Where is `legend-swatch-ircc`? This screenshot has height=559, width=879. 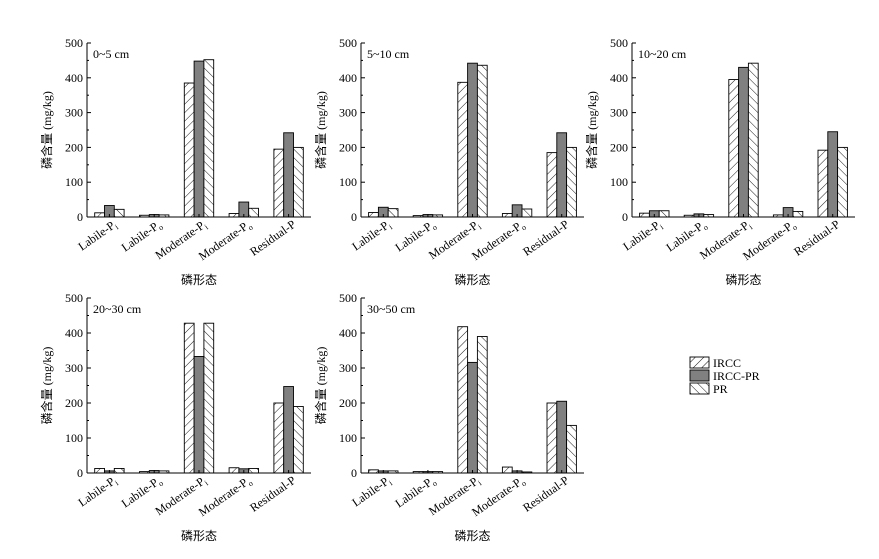 legend-swatch-ircc is located at coordinates (699, 362).